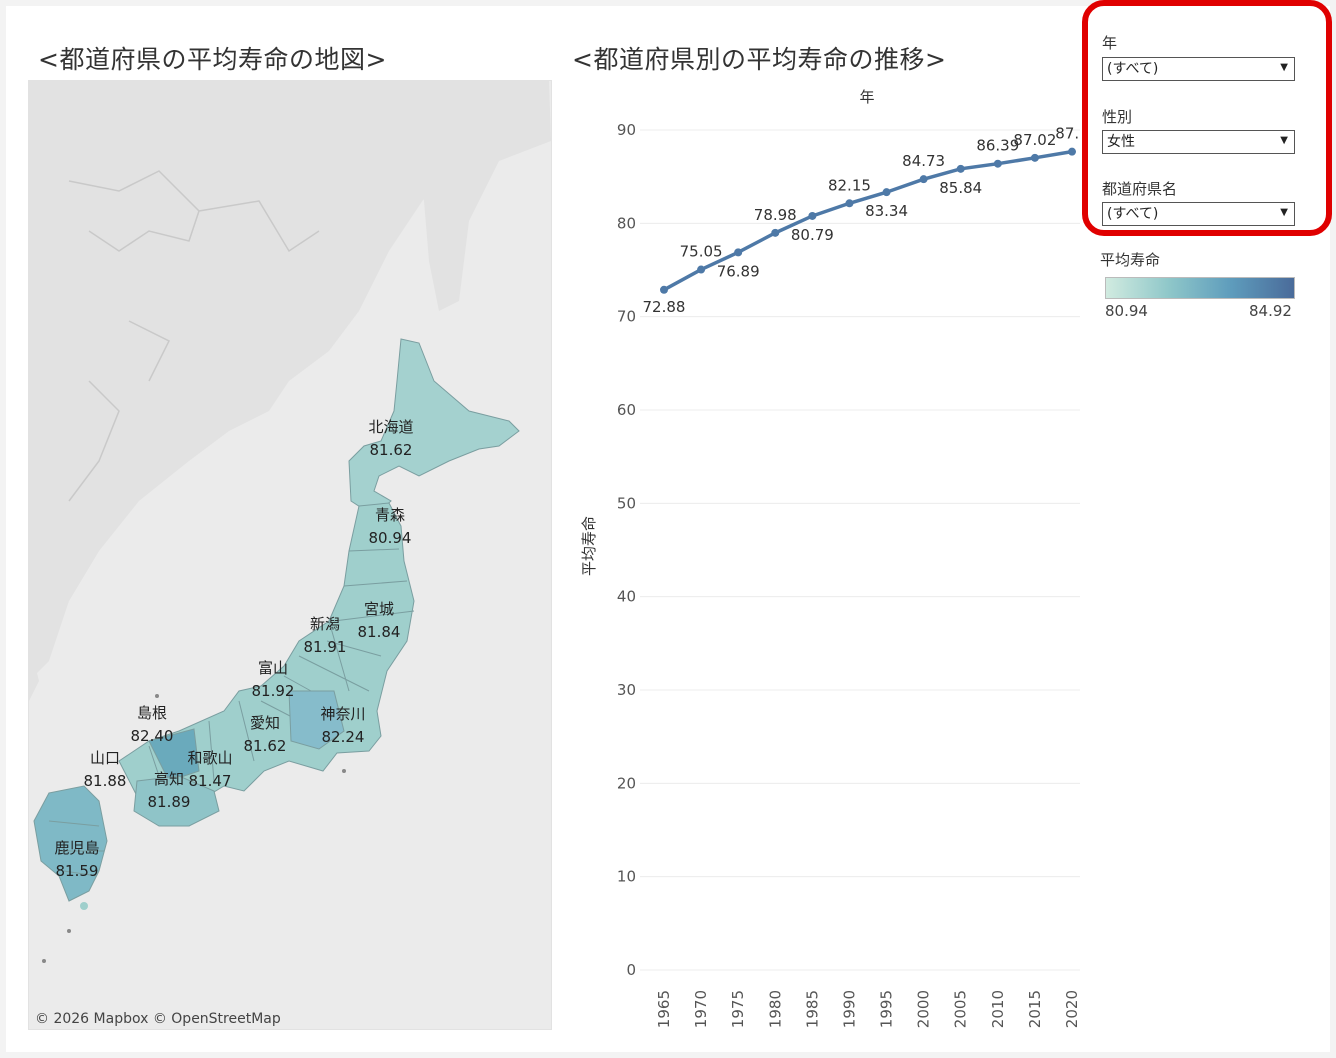 This screenshot has height=1058, width=1336. I want to click on x-tick-label: 2020, so click(1071, 1009).